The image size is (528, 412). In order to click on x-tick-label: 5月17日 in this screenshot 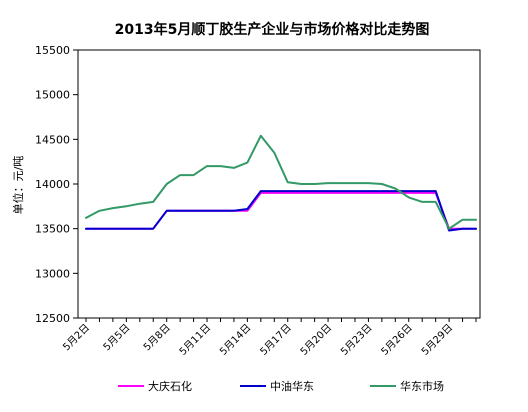, I will do `click(276, 340)`.